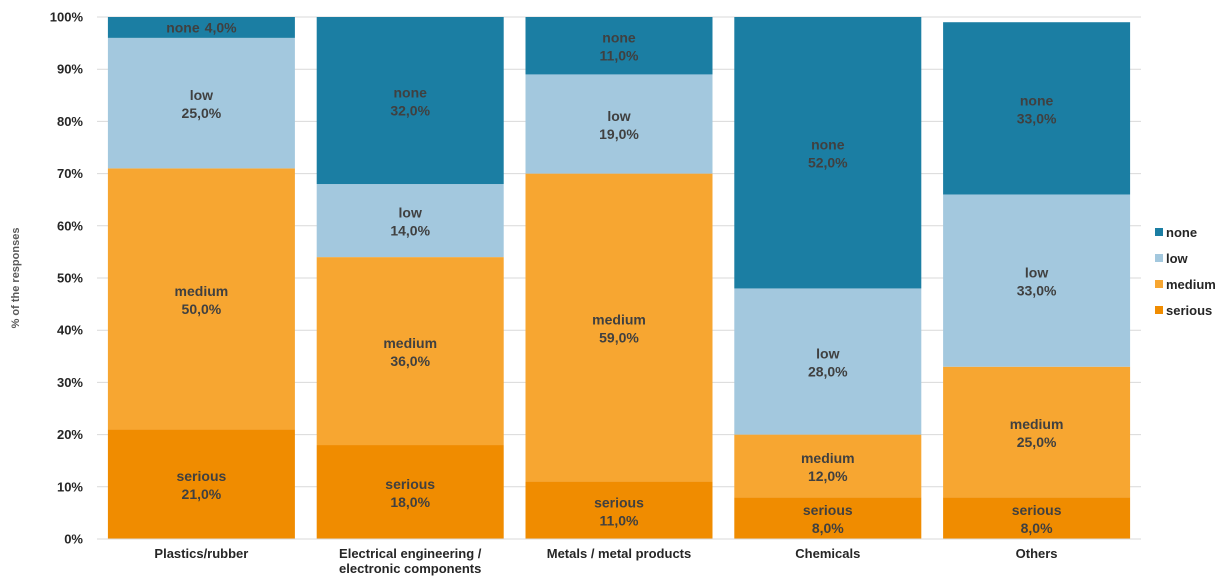  Describe the element at coordinates (828, 476) in the screenshot. I see `data-label-value: 12,0%` at that location.